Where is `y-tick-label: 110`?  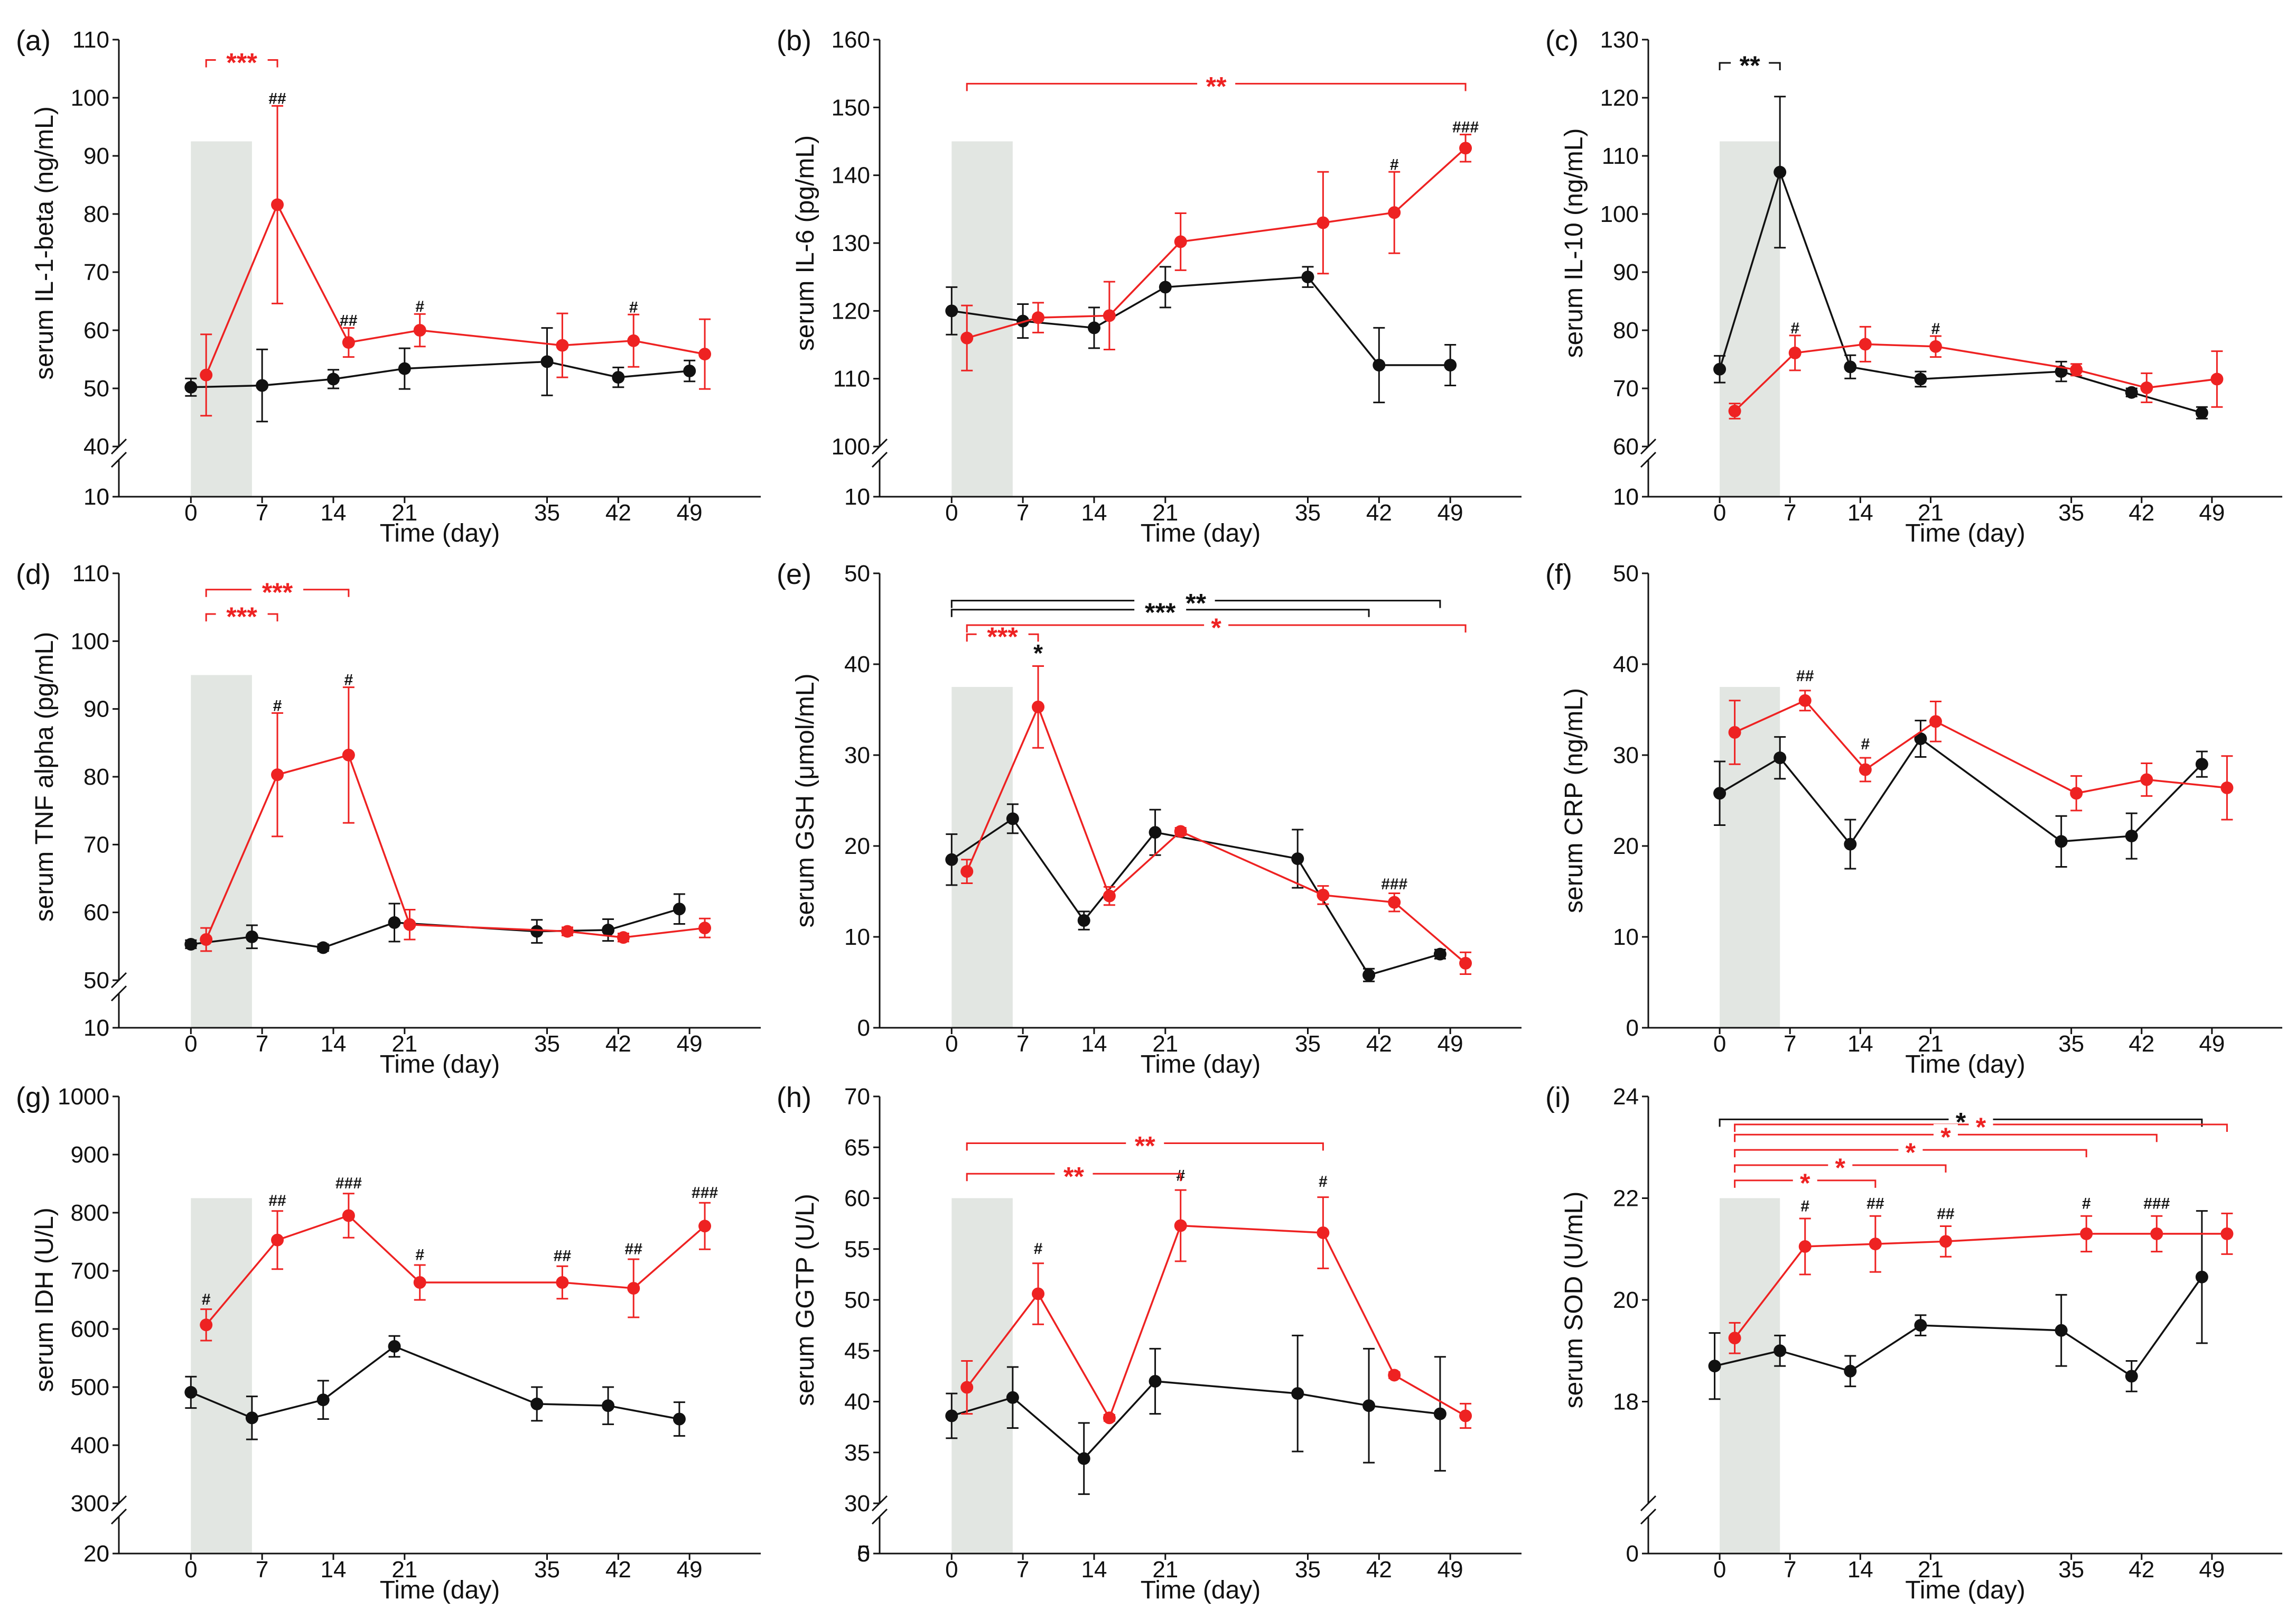
y-tick-label: 110 is located at coordinates (90, 40).